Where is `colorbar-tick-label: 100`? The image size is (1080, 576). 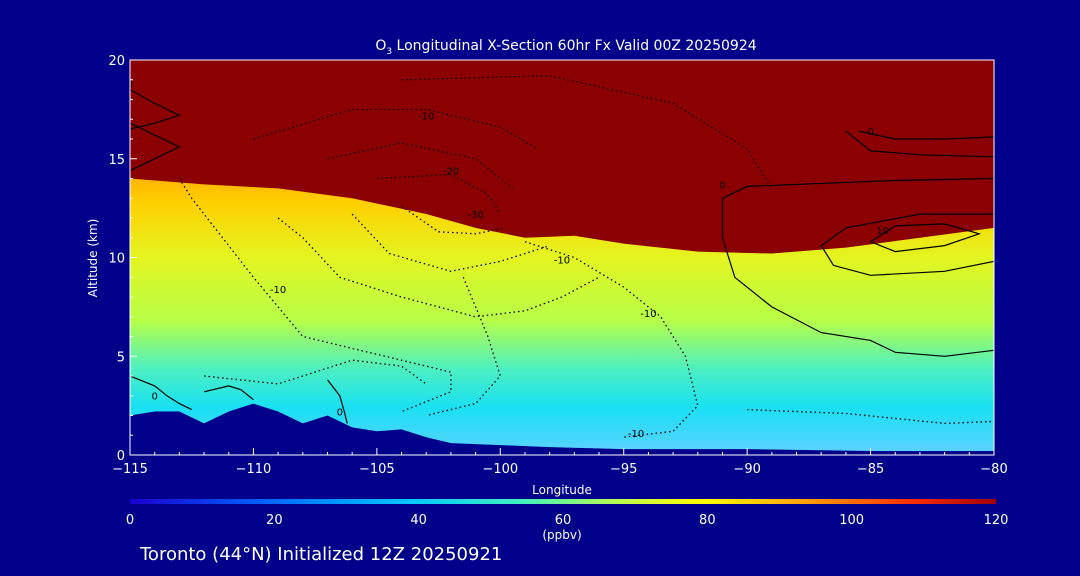 colorbar-tick-label: 100 is located at coordinates (851, 520).